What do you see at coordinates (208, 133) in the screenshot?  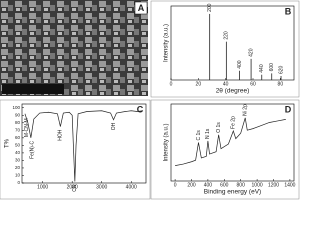 I see `annotation: N 1s` at bounding box center [208, 133].